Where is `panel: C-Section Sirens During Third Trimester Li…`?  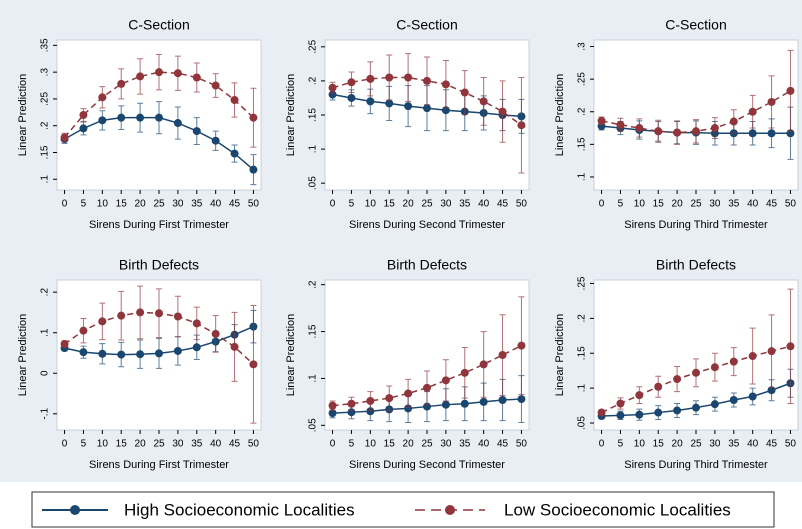
panel: C-Section Sirens During Third Trimester Li… is located at coordinates (676, 124).